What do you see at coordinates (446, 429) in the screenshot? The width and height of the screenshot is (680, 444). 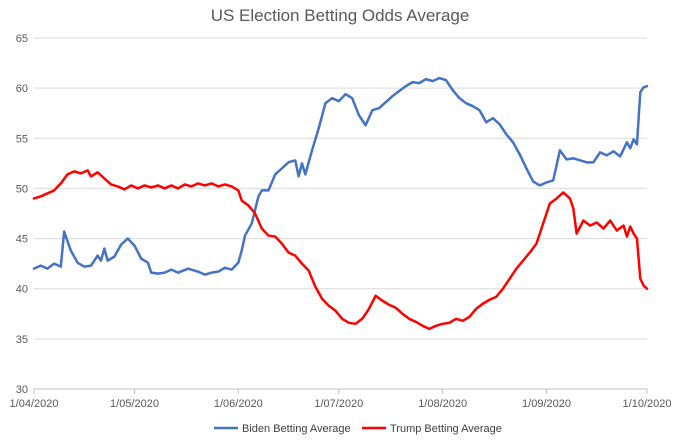 I see `legend-label: Trump Betting Average` at bounding box center [446, 429].